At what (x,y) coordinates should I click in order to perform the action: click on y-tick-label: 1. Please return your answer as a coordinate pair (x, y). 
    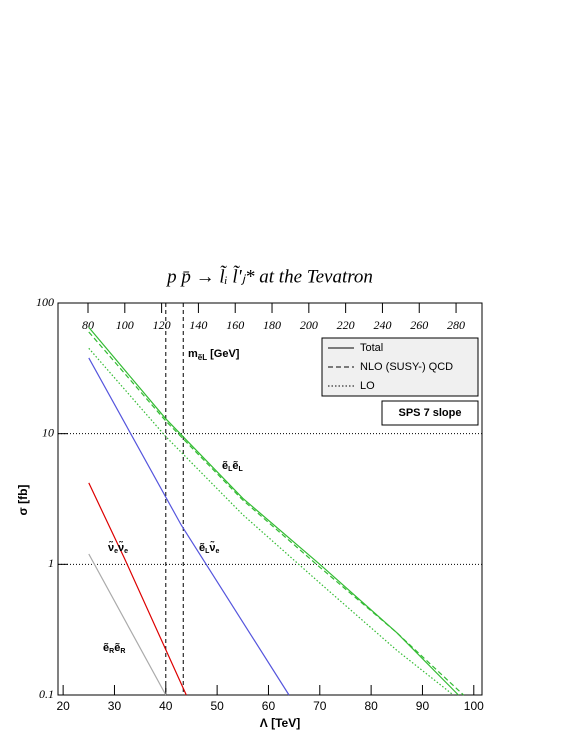
    Looking at the image, I should click on (51, 563).